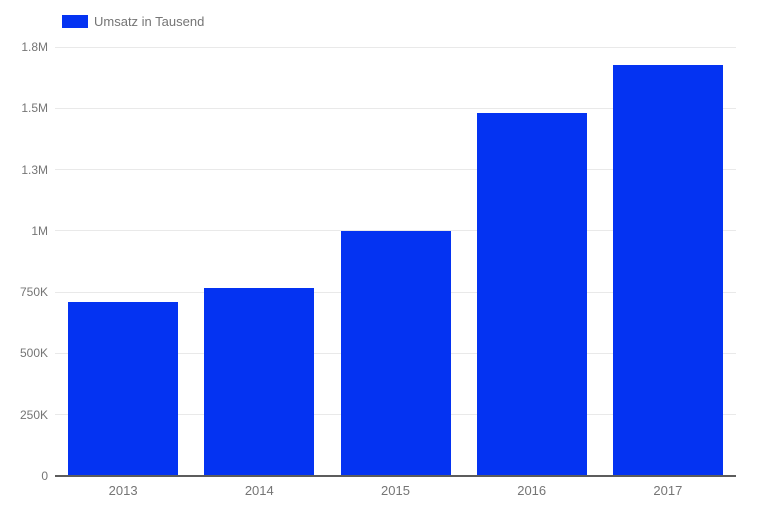 The image size is (774, 512). I want to click on x-axis-tick-label: 2016, so click(532, 490).